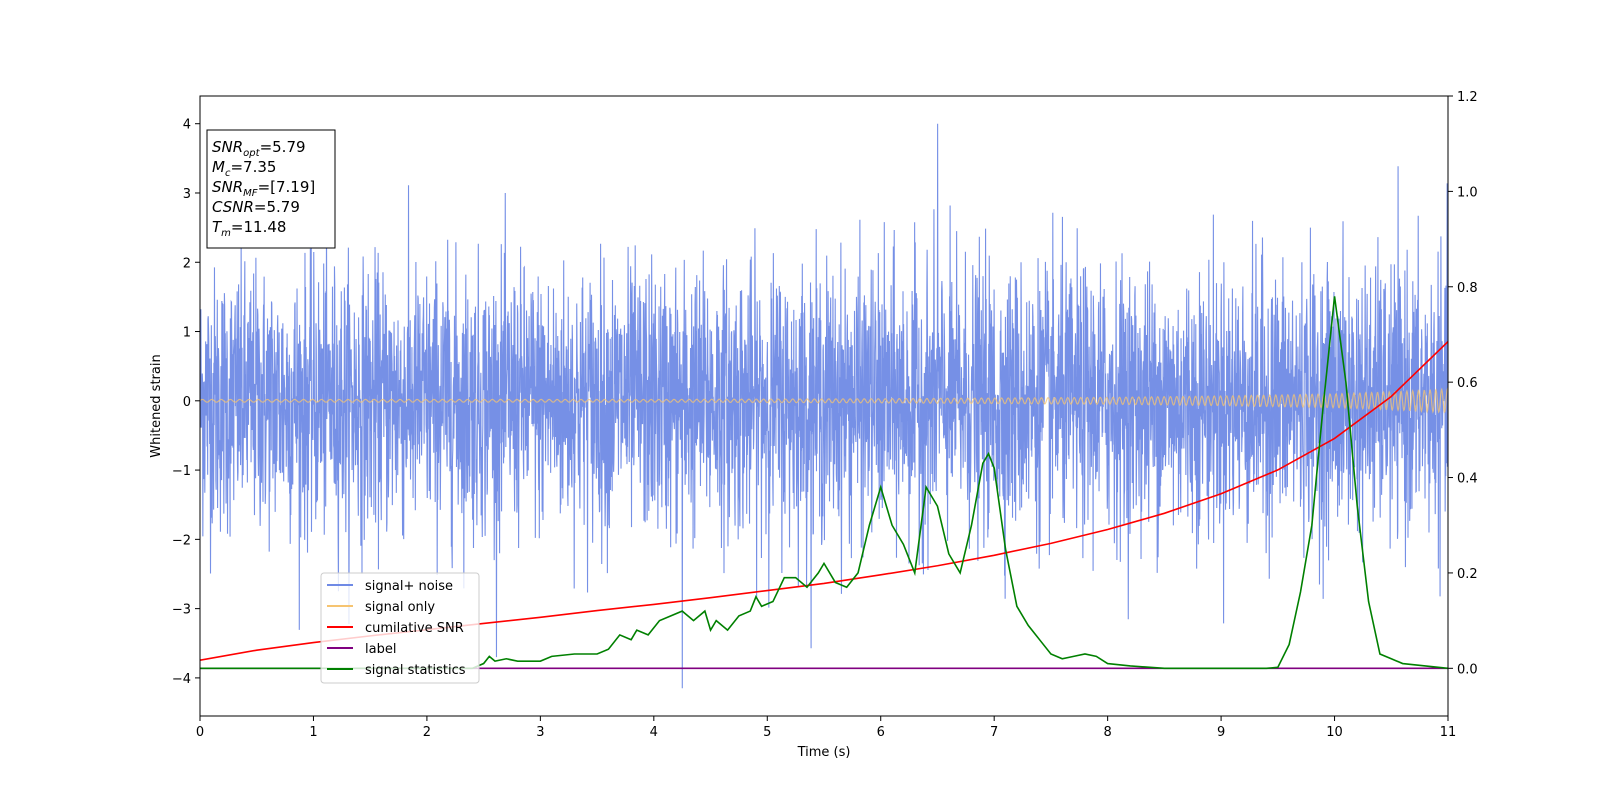 The height and width of the screenshot is (800, 1600). I want to click on annotation-line: CSNR=5.79, so click(256, 207).